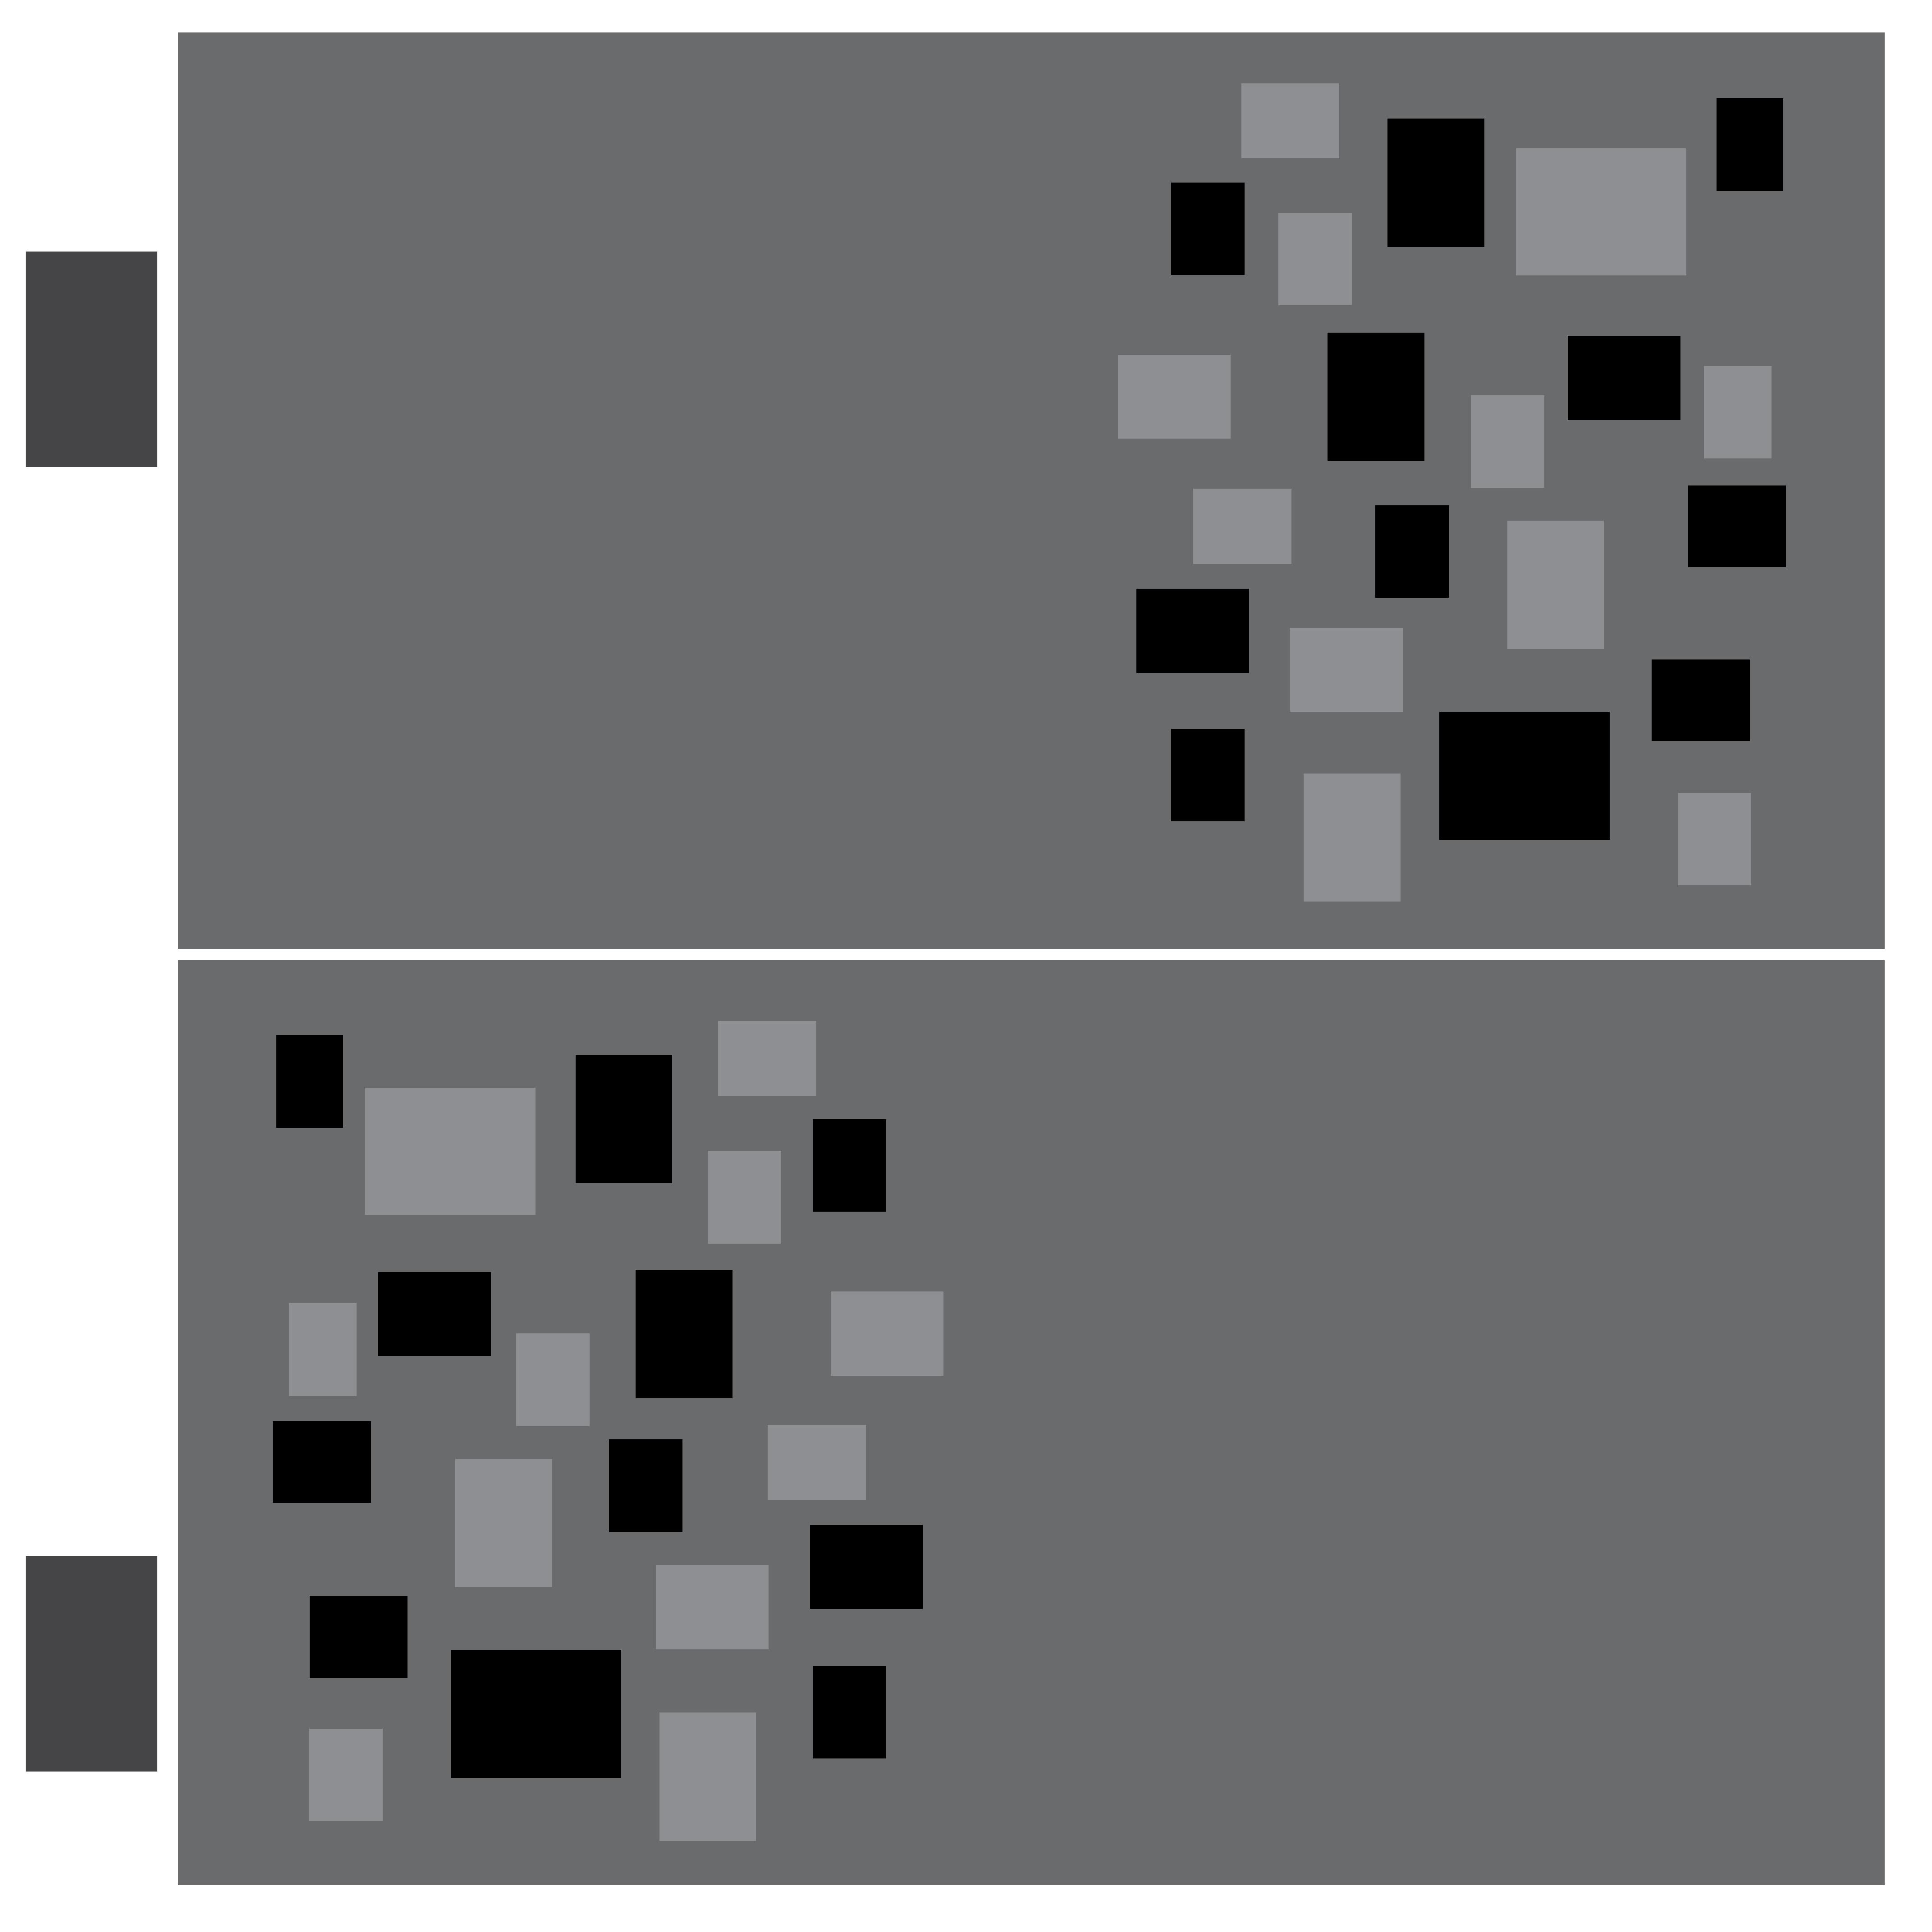  What do you see at coordinates (92, 1664) in the screenshot?
I see `swatch-bottom` at bounding box center [92, 1664].